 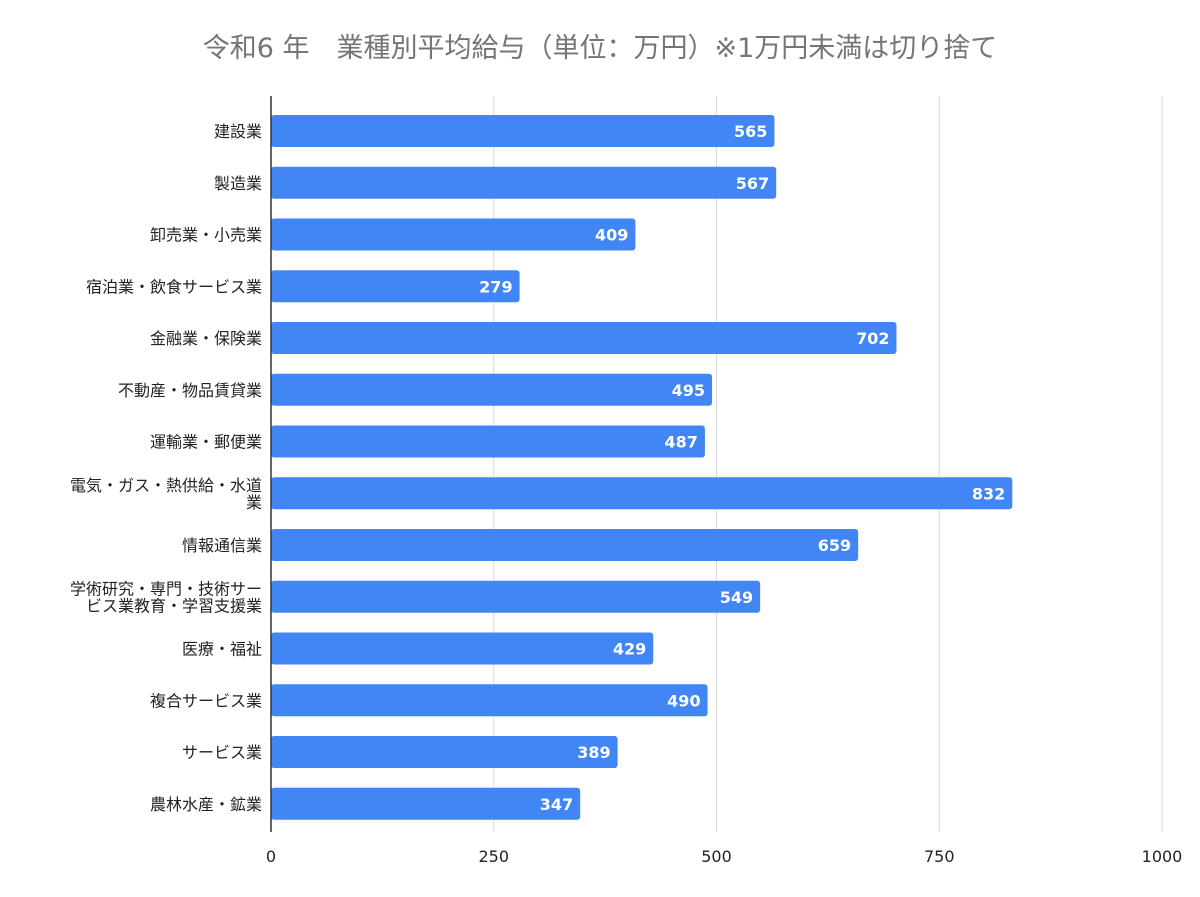 What do you see at coordinates (493, 856) in the screenshot?
I see `x-tick-label-250: 250` at bounding box center [493, 856].